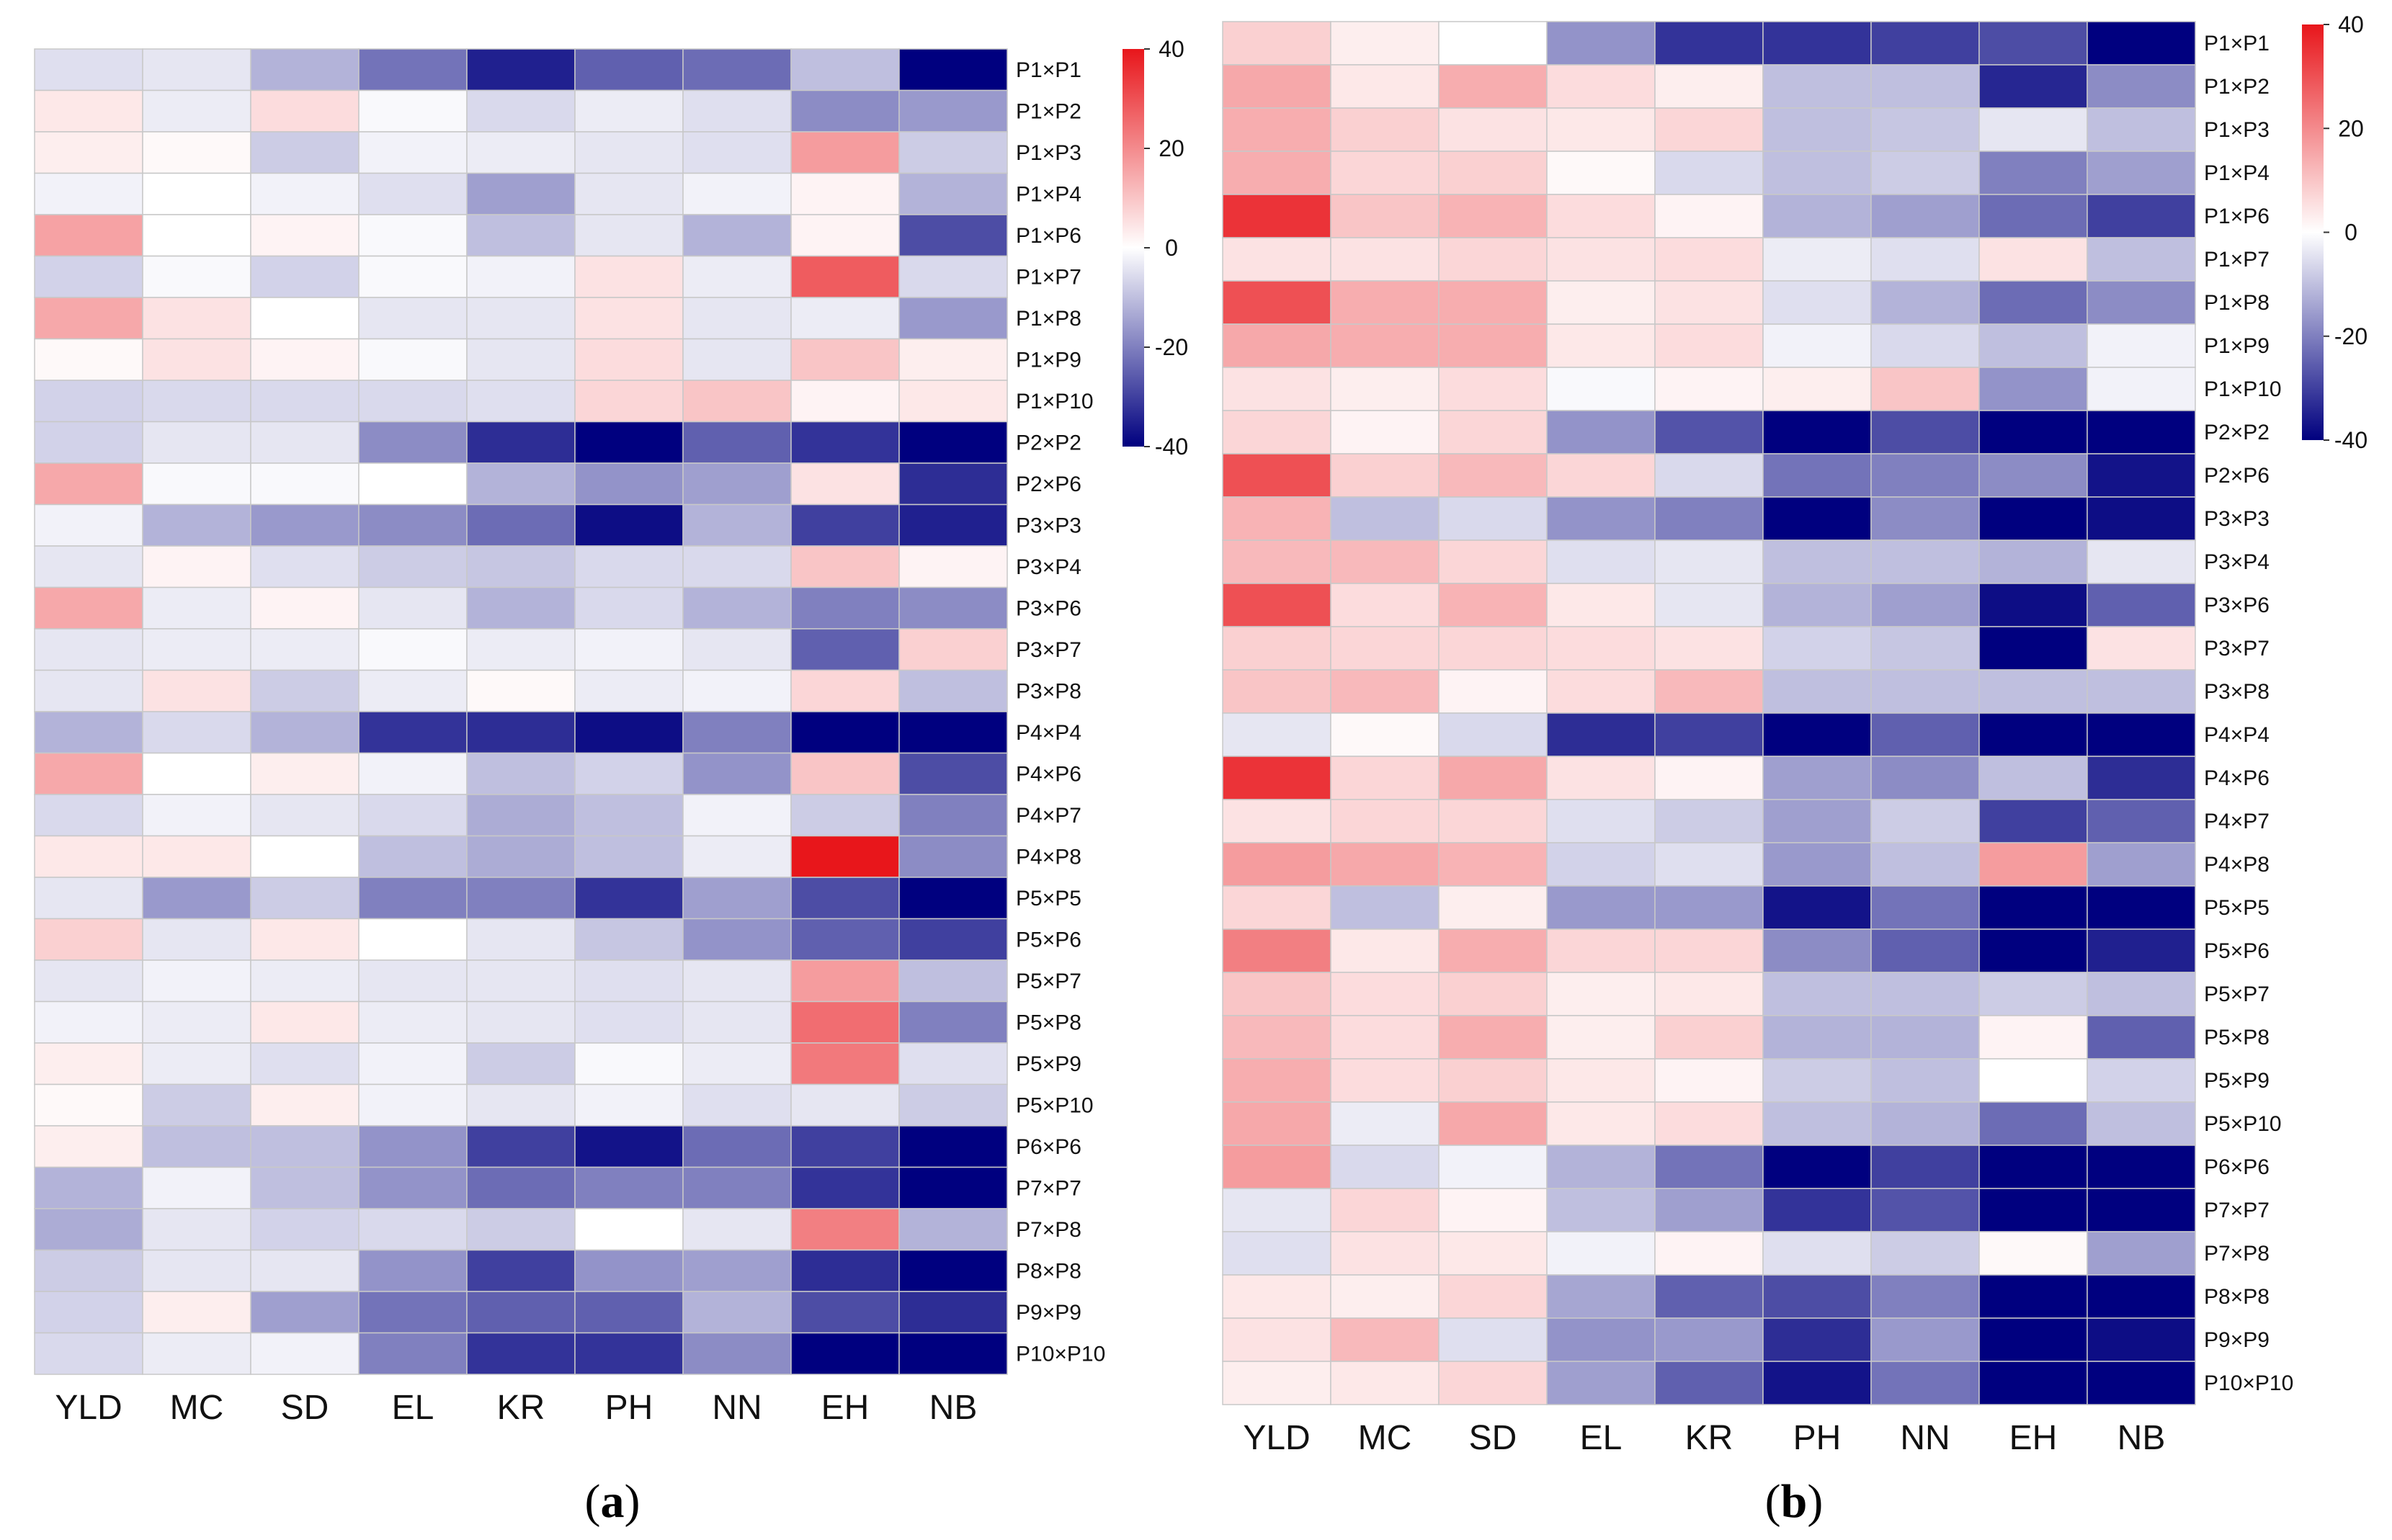  I want to click on column-label: EL, so click(1602, 1438).